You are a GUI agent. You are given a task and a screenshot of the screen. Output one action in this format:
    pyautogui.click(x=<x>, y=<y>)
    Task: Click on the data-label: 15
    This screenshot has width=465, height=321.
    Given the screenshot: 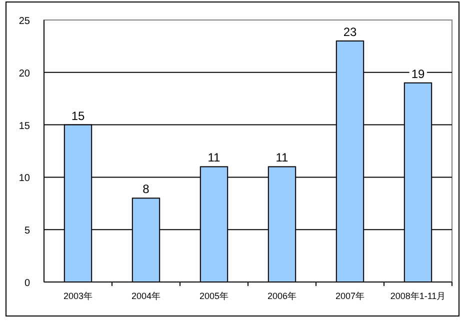 What is the action you would take?
    pyautogui.click(x=78, y=115)
    